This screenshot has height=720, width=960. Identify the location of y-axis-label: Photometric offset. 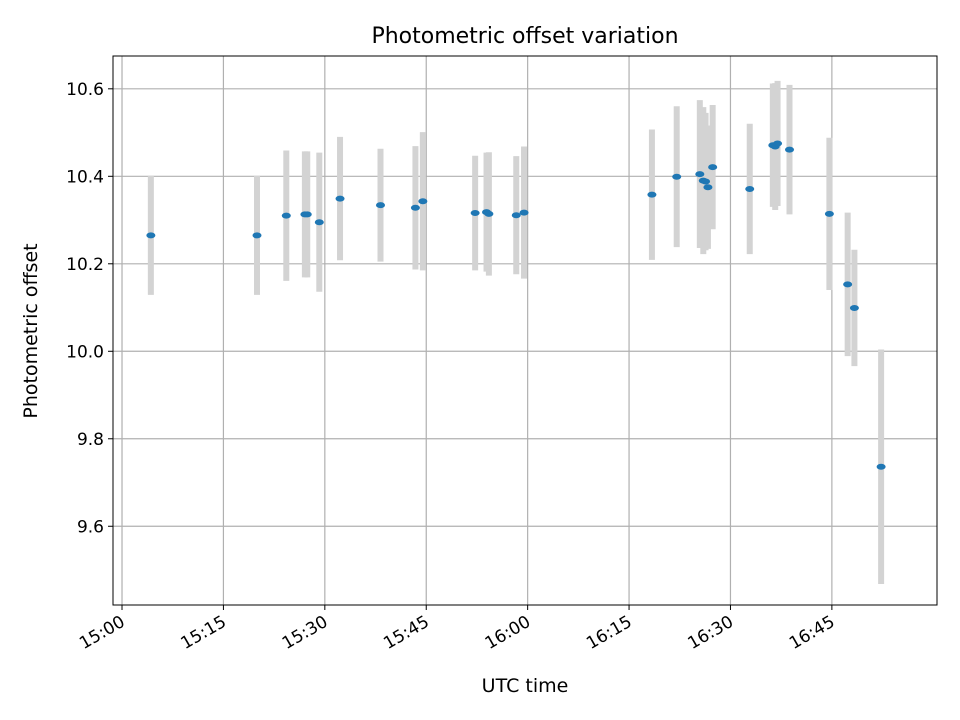
(31, 330).